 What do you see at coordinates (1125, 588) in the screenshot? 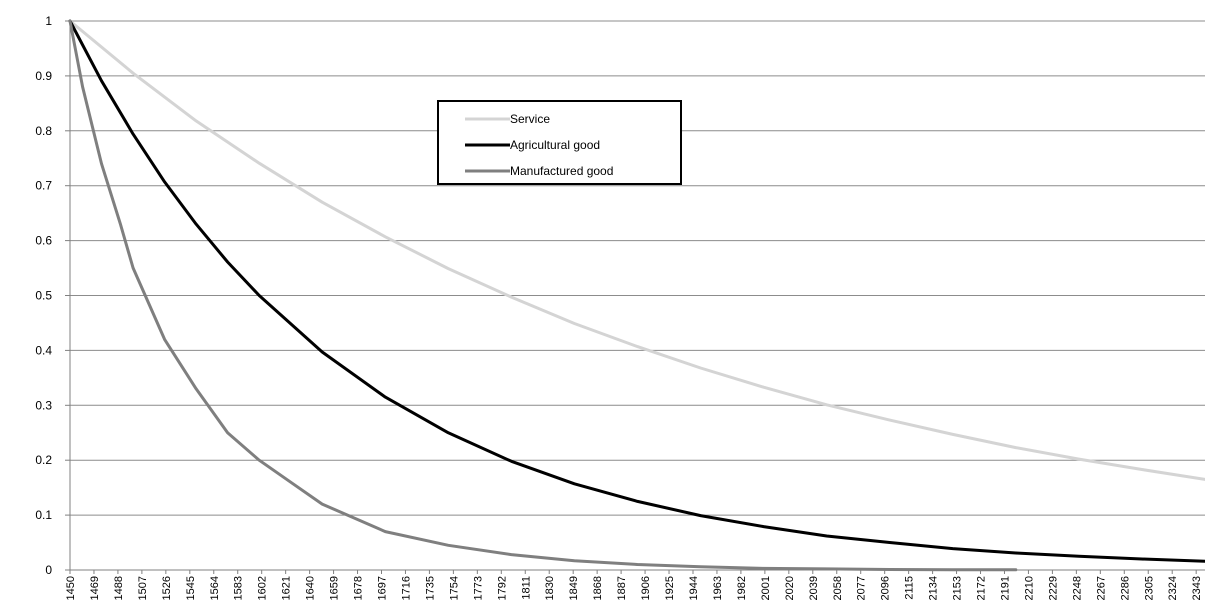
I see `x-tick-label: 2286` at bounding box center [1125, 588].